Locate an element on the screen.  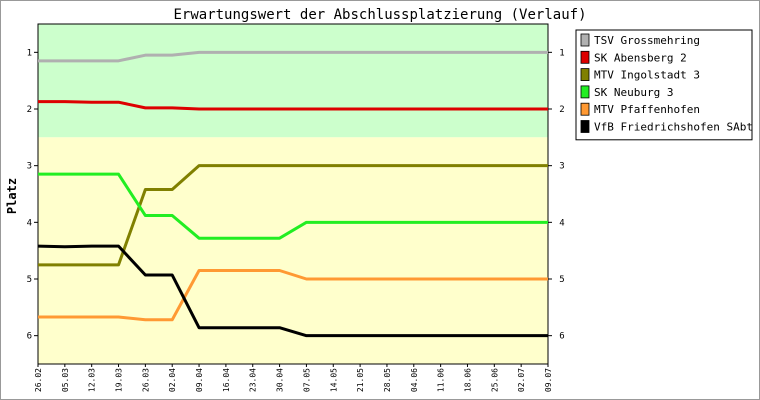
x-tick-label: 21.05 is located at coordinates (360, 380).